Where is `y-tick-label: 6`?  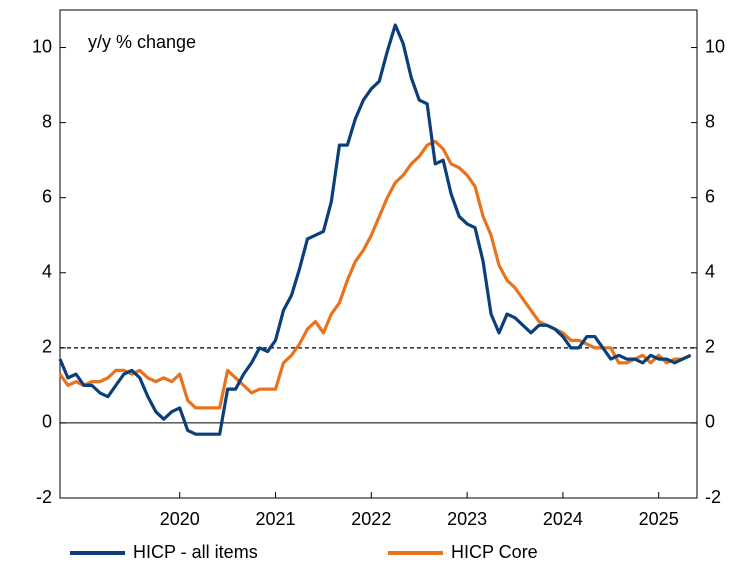
y-tick-label: 6 is located at coordinates (47, 196).